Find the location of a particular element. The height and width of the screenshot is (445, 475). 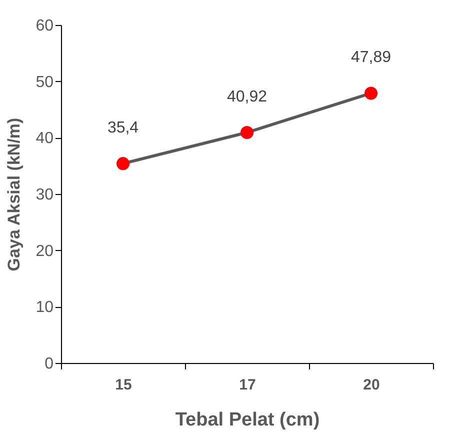

data-label: 40,92 is located at coordinates (247, 97).